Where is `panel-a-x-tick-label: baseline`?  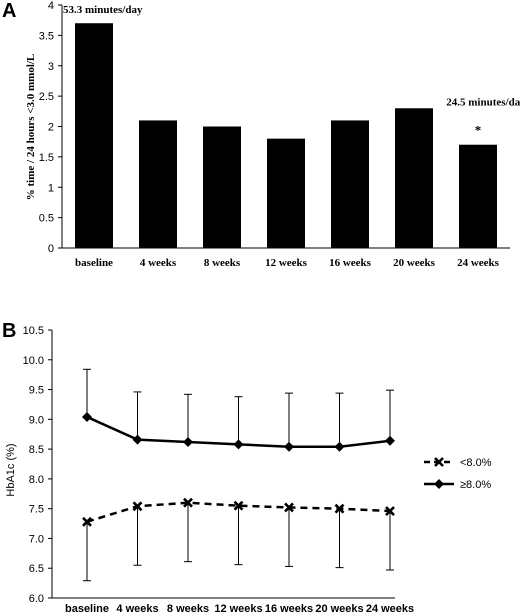
panel-a-x-tick-label: baseline is located at coordinates (94, 263).